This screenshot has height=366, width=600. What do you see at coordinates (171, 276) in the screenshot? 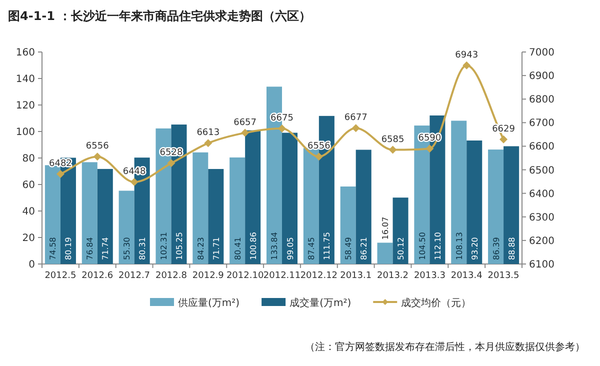
I see `x-tick-label: 2012.8` at bounding box center [171, 276].